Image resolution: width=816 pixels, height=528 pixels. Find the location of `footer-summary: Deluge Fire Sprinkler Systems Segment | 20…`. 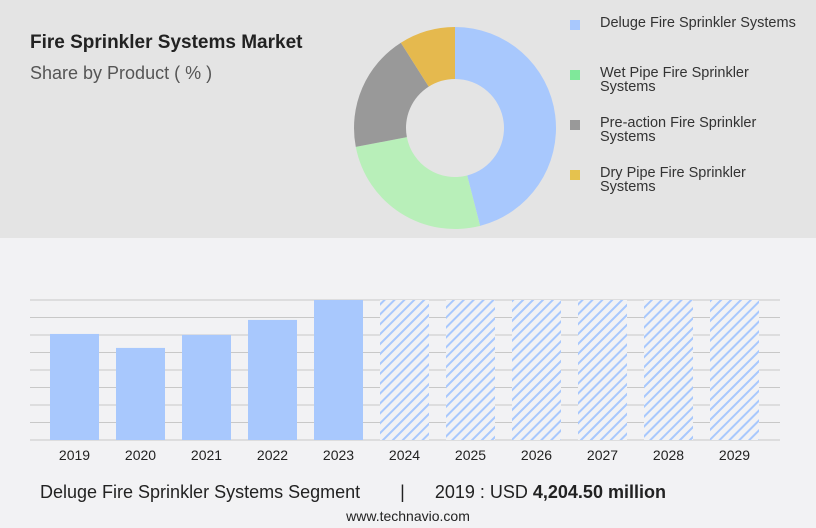

footer-summary: Deluge Fire Sprinkler Systems Segment | 20… is located at coordinates (353, 492).